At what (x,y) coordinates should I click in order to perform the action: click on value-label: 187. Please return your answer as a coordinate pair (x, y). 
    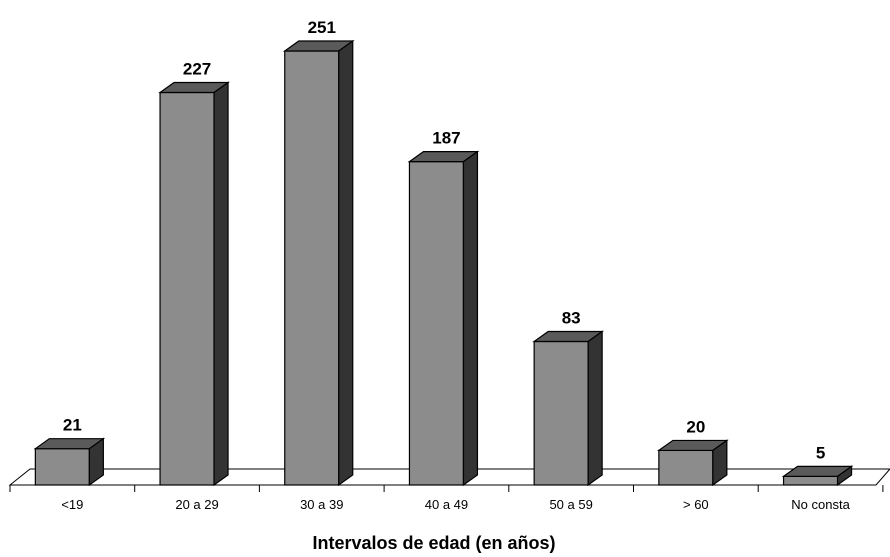
    Looking at the image, I should click on (446, 138).